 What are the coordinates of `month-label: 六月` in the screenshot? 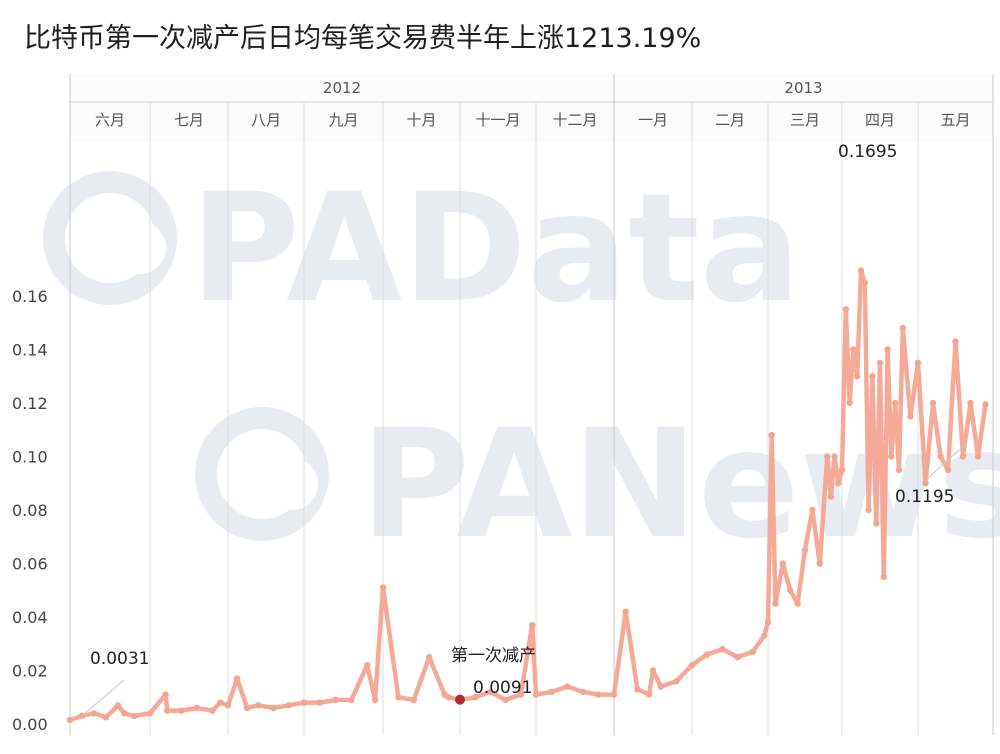 It's located at (110, 120).